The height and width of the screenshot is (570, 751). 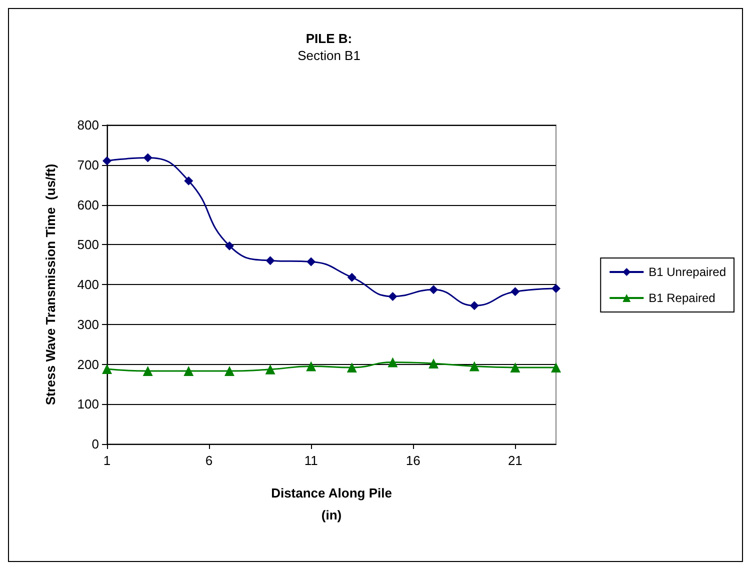 What do you see at coordinates (682, 298) in the screenshot?
I see `legend-label: B1 Repaired` at bounding box center [682, 298].